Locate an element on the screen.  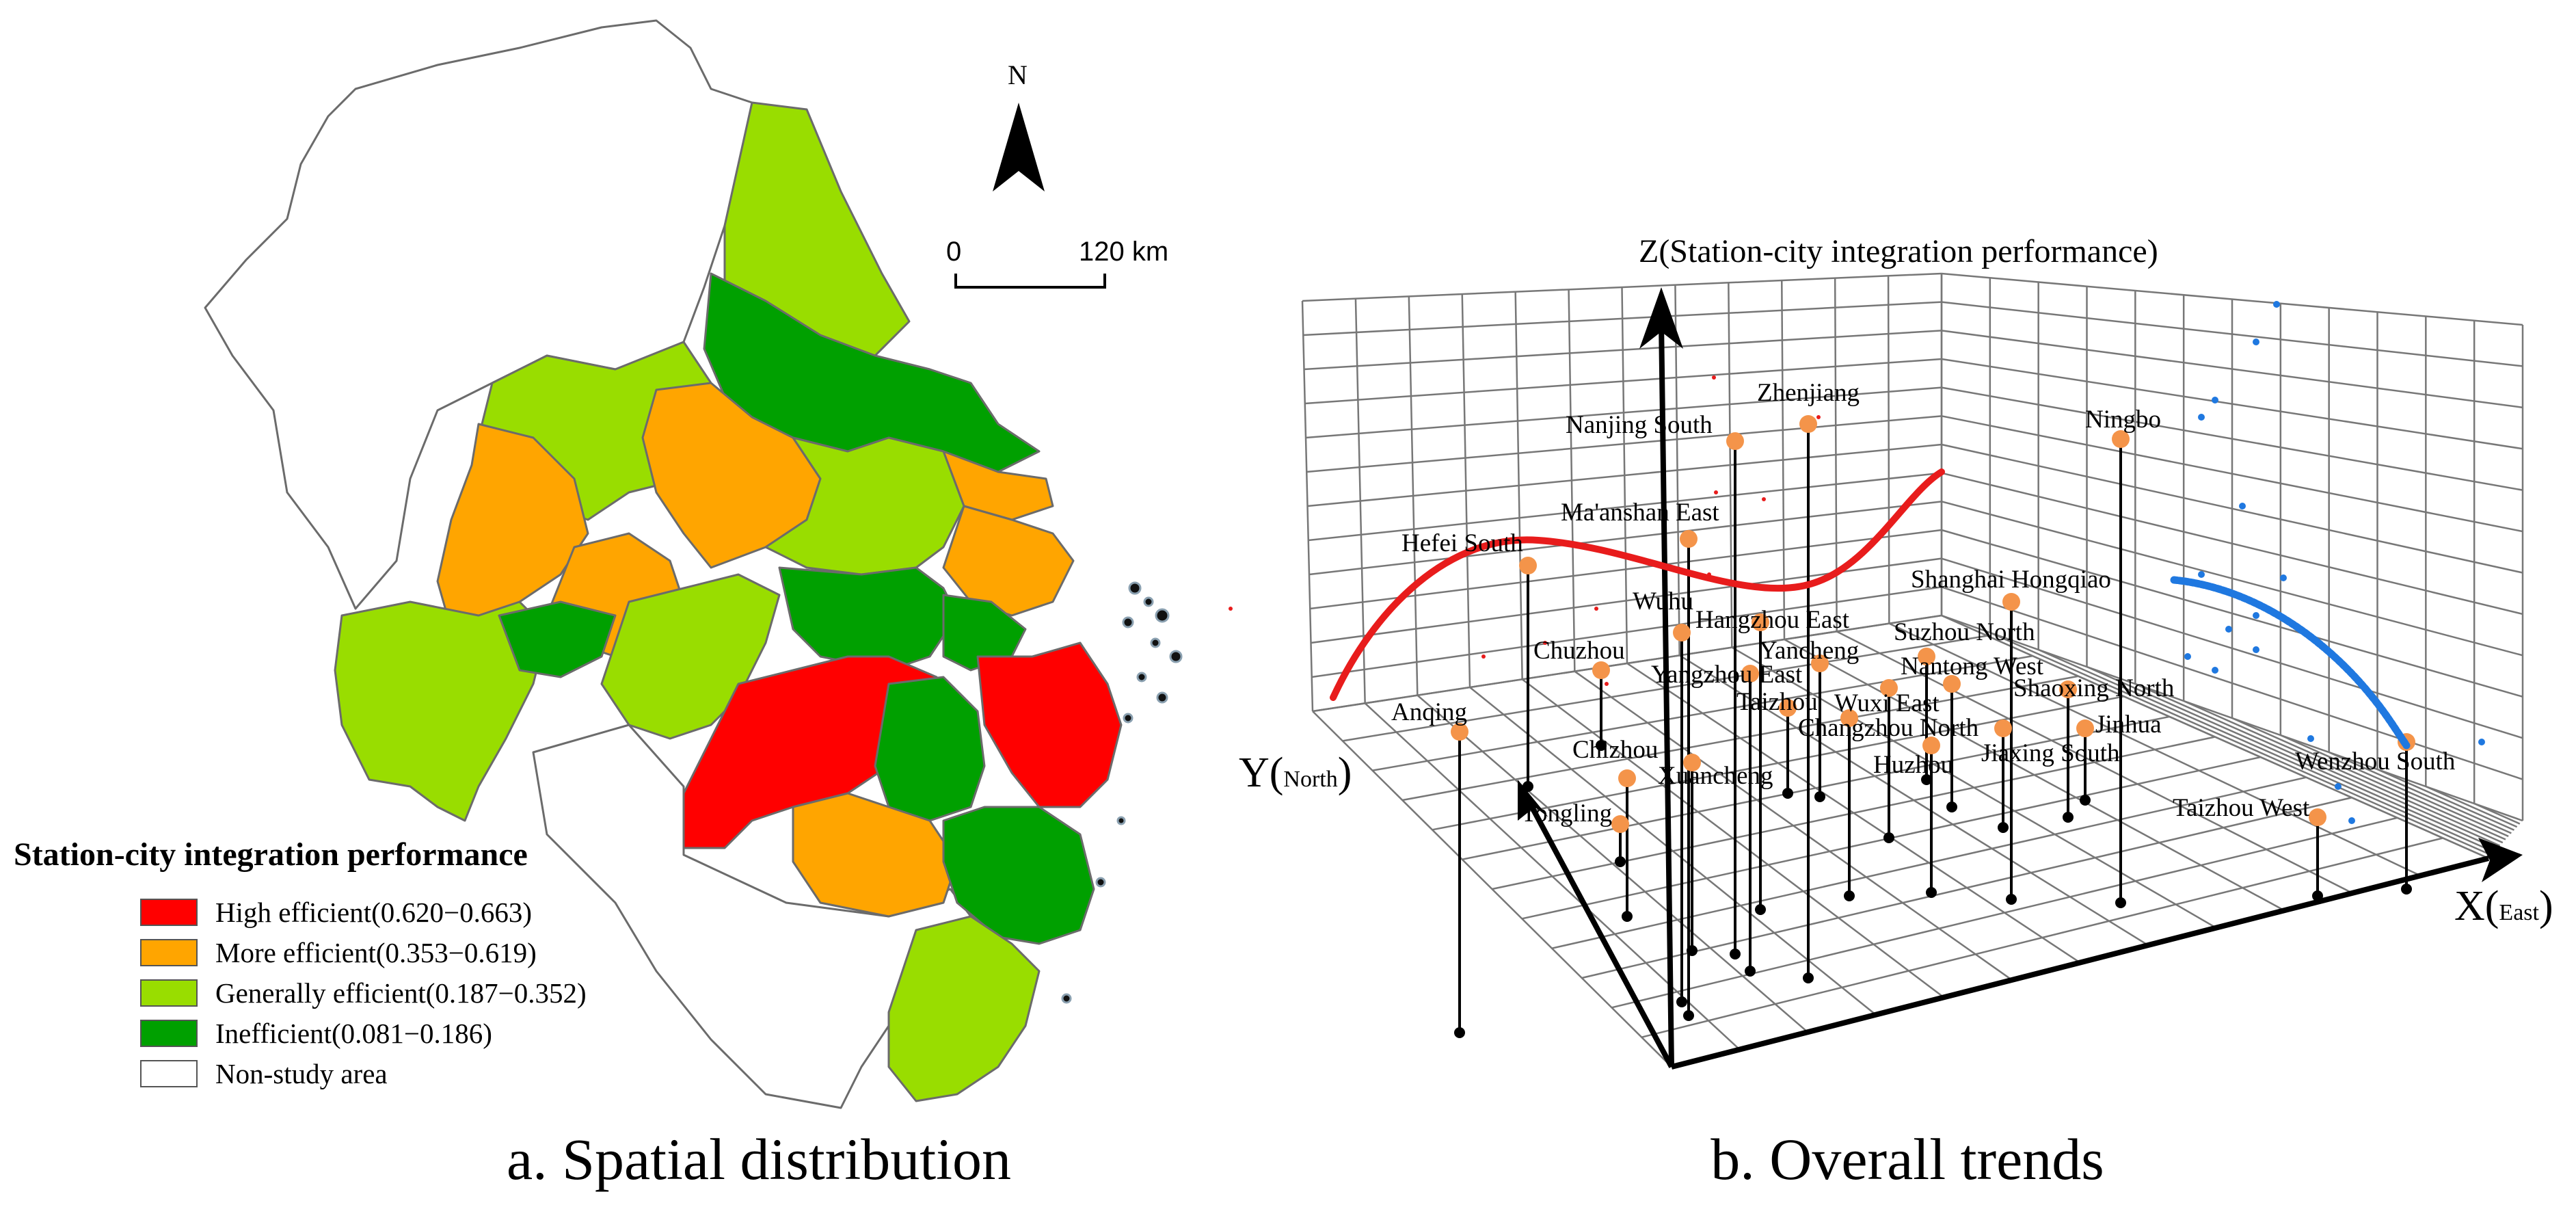
legend-item-more: More efficient(0.353−0.619) is located at coordinates (338, 952).